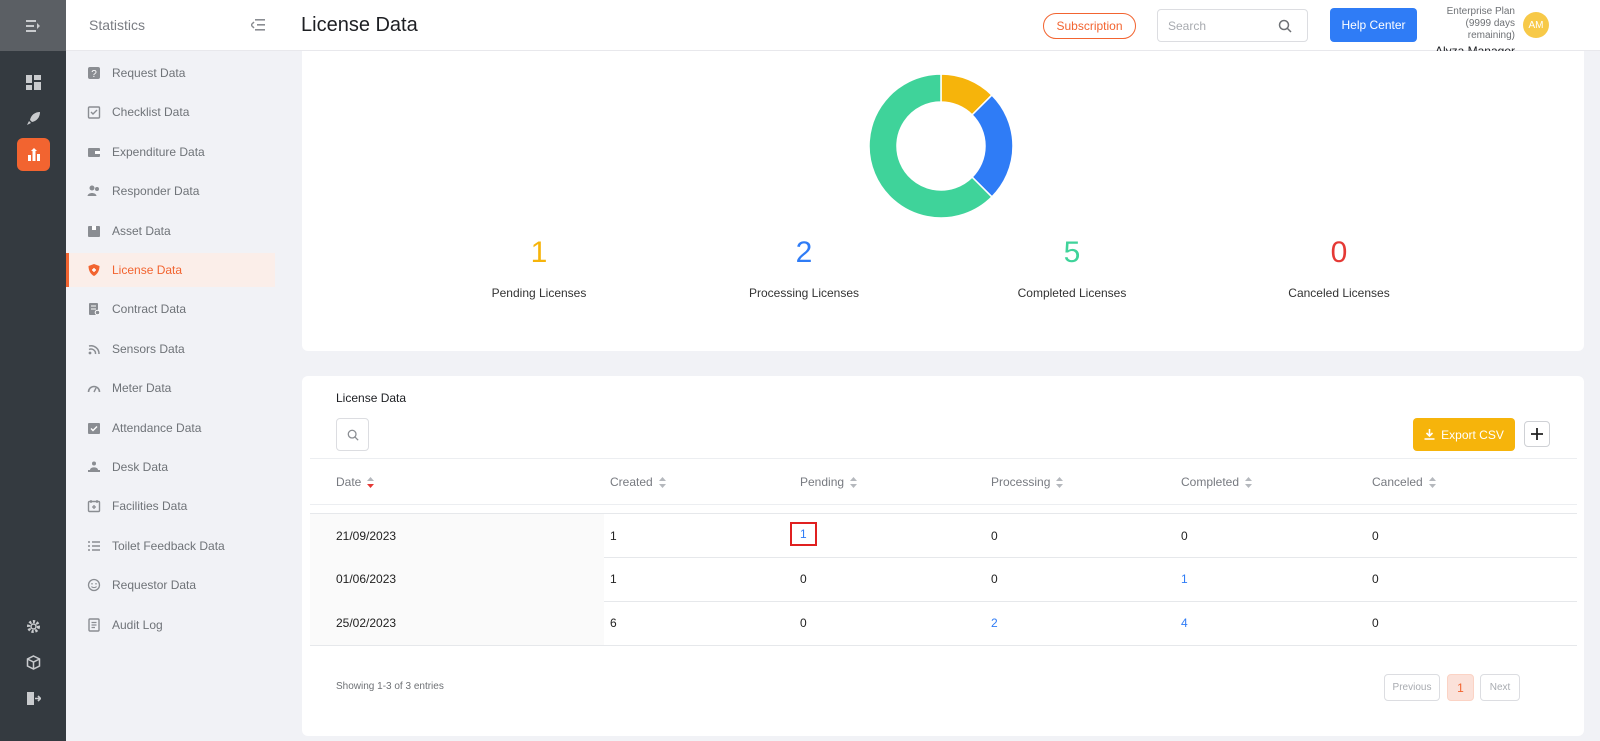 The height and width of the screenshot is (741, 1600). Describe the element at coordinates (1490, 29) in the screenshot. I see `plan-remaining: (9999 days remaining)` at that location.